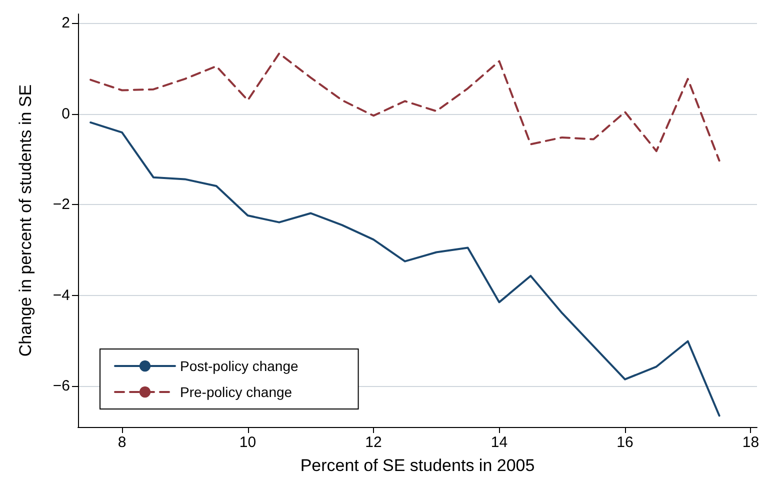 The image size is (767, 489). I want to click on x-tick-label: 8, so click(122, 442).